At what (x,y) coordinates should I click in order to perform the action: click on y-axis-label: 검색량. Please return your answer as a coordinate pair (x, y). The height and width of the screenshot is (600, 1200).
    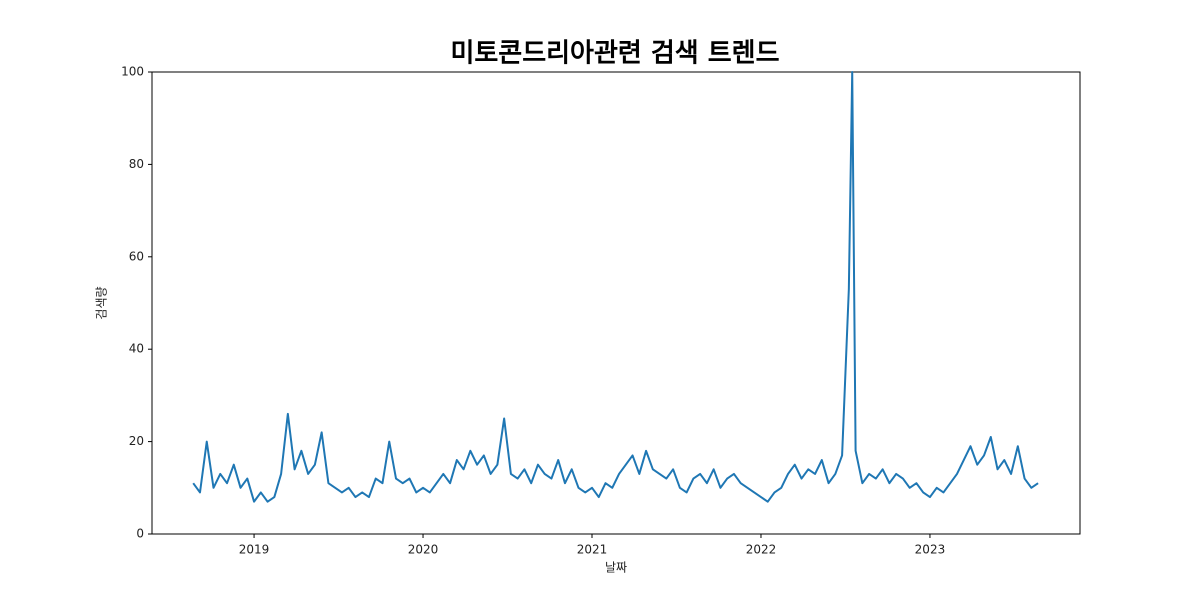
    Looking at the image, I should click on (102, 302).